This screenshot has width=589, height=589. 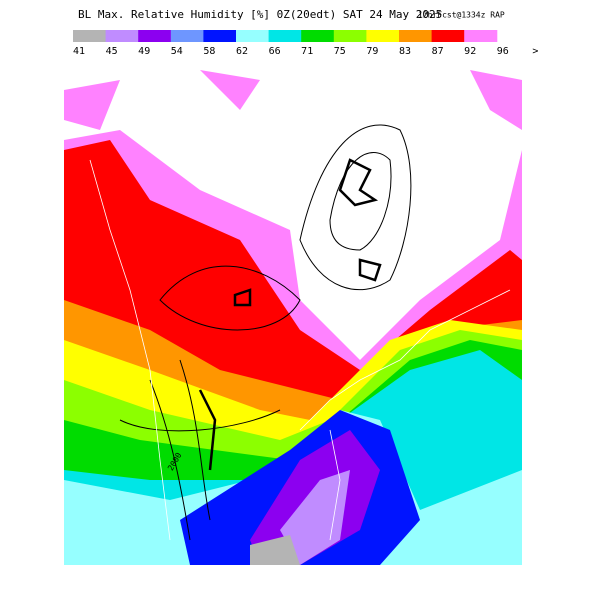 What do you see at coordinates (405, 51) in the screenshot?
I see `legend-label: 83` at bounding box center [405, 51].